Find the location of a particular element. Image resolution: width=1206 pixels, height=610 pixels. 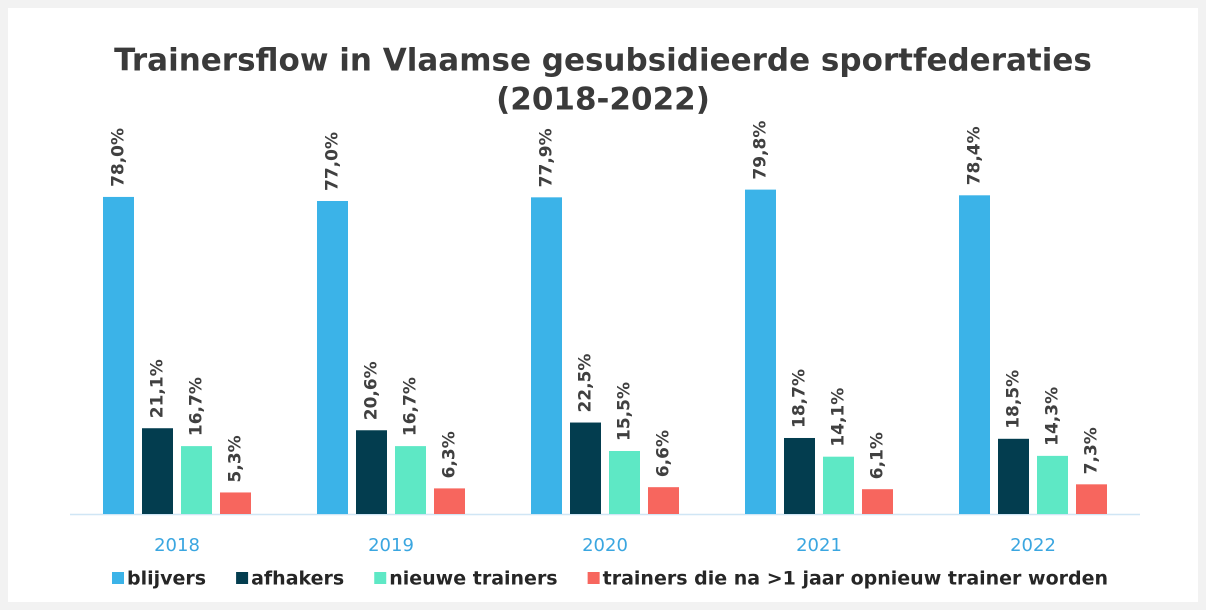

x-tick-label: 2022 is located at coordinates (1033, 545).